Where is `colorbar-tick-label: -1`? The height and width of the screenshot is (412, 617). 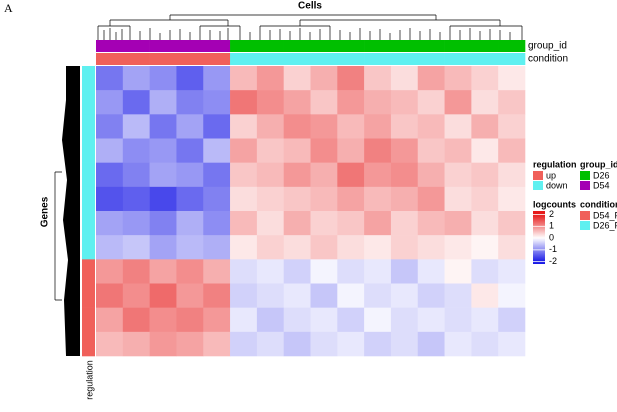 colorbar-tick-label: -1 is located at coordinates (553, 249).